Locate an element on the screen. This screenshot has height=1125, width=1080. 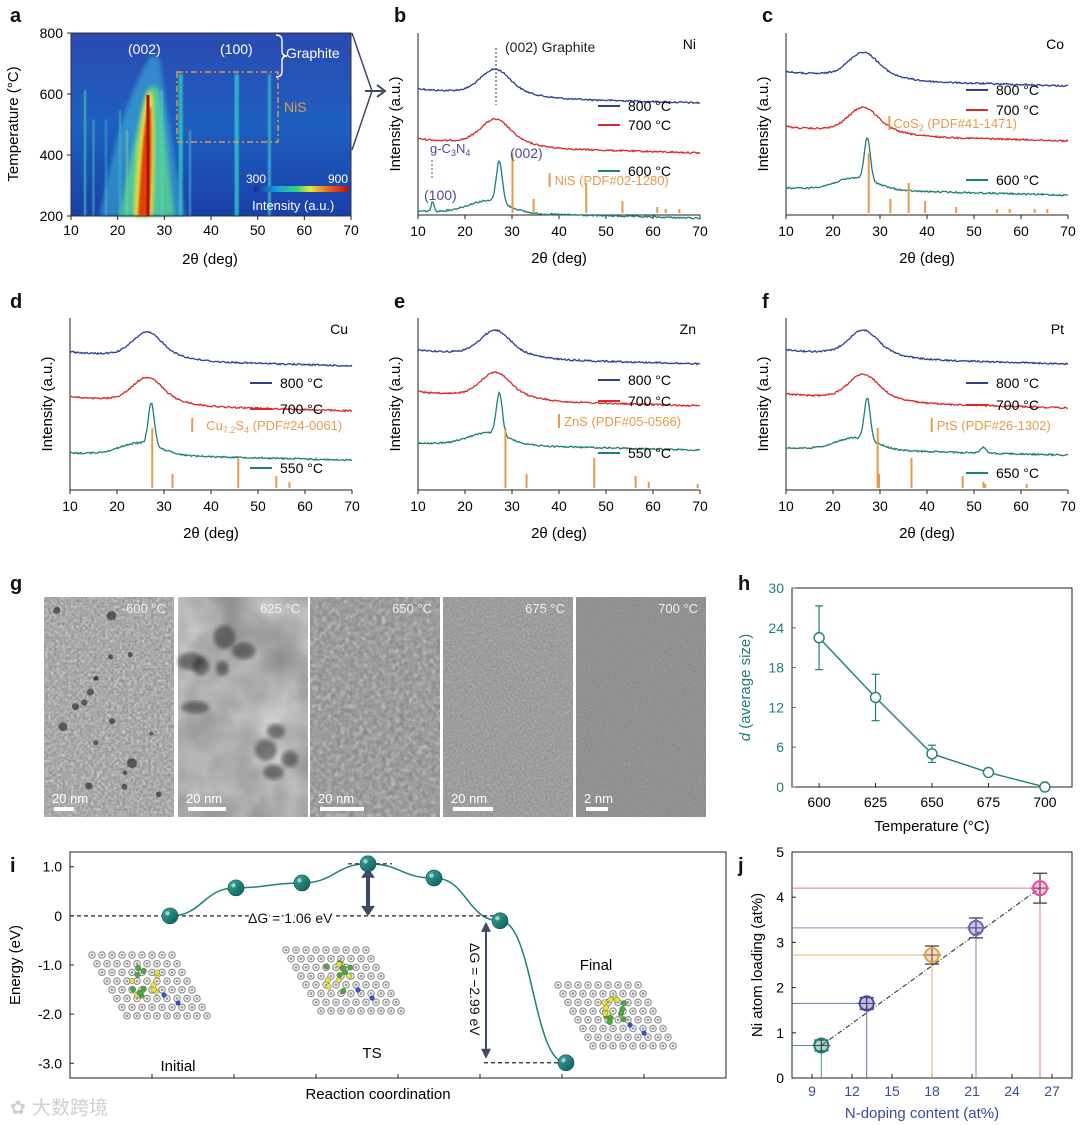
h-x-tick-label: 650 is located at coordinates (932, 802).